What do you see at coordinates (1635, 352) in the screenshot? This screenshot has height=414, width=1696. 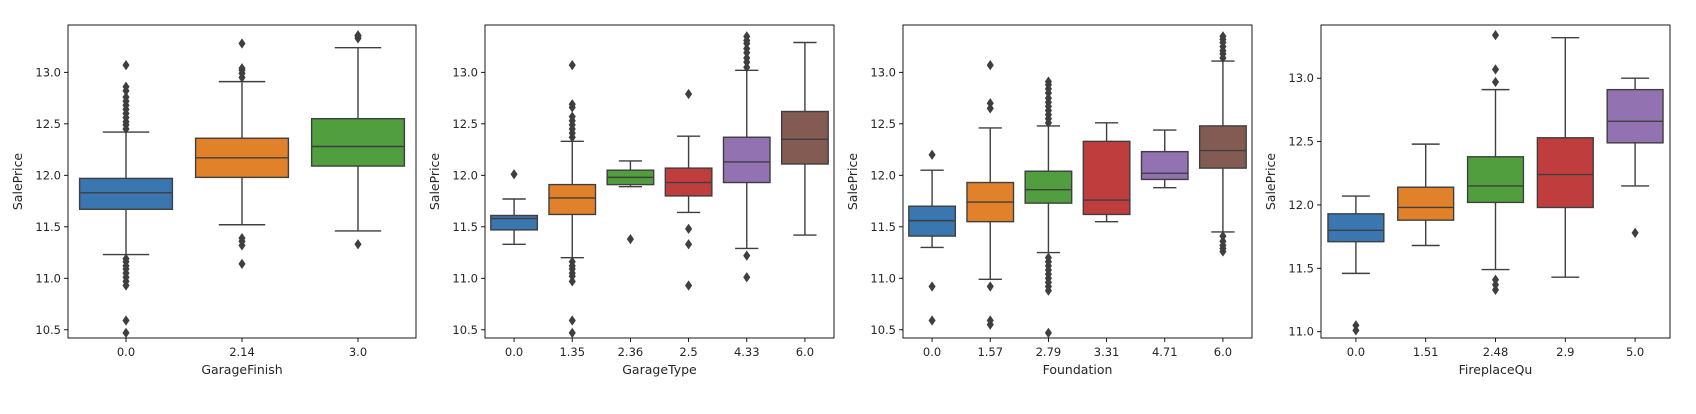 I see `x-tick-label: 5.0` at bounding box center [1635, 352].